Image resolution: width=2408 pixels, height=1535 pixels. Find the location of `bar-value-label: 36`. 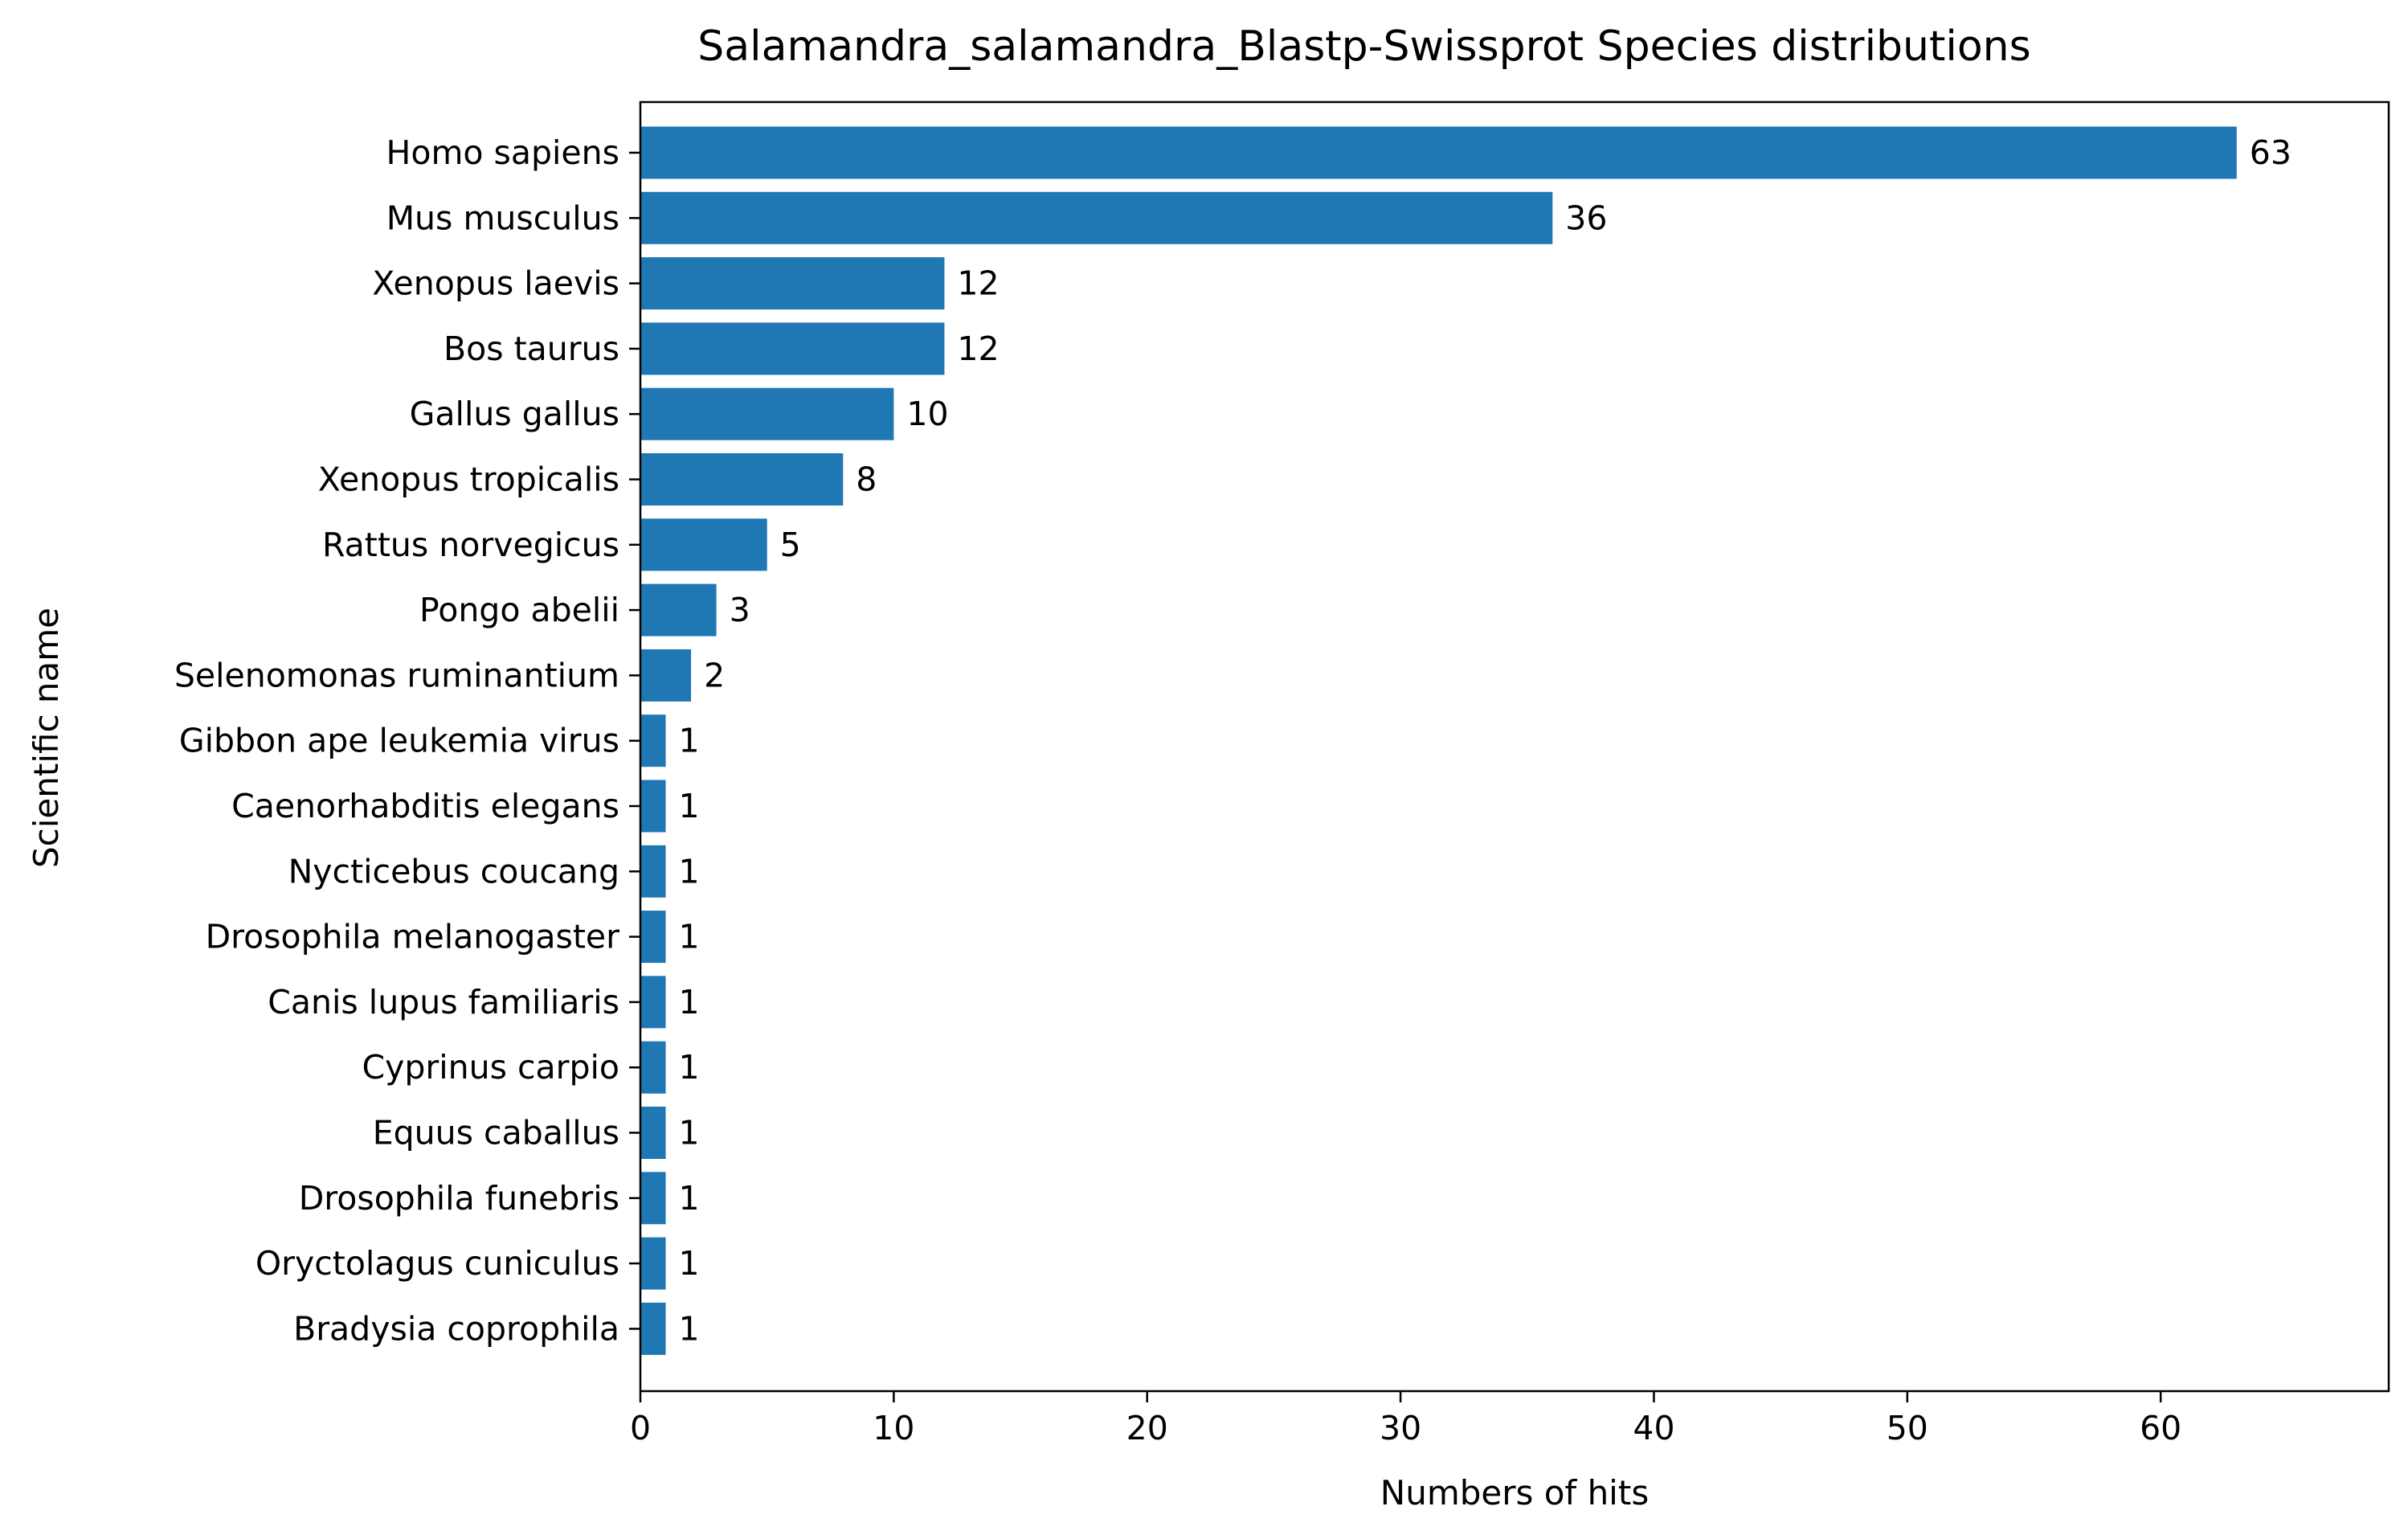

bar-value-label: 36 is located at coordinates (1586, 218).